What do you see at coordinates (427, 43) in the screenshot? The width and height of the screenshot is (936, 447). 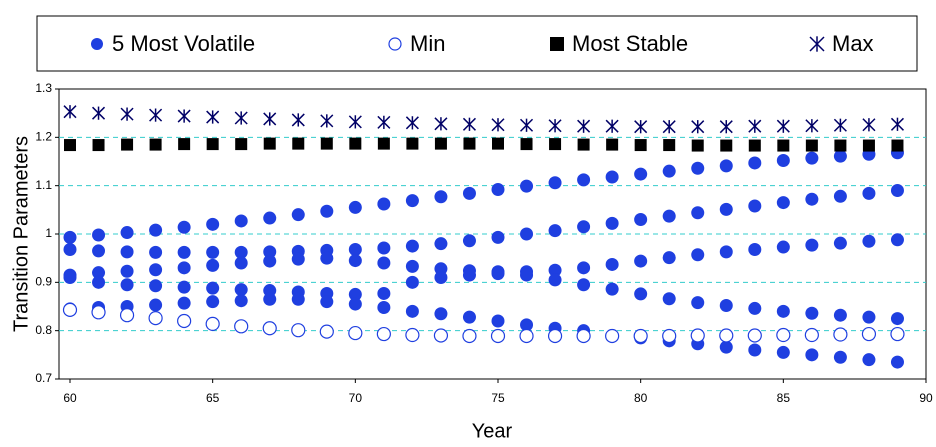 I see `legend-label: Min` at bounding box center [427, 43].